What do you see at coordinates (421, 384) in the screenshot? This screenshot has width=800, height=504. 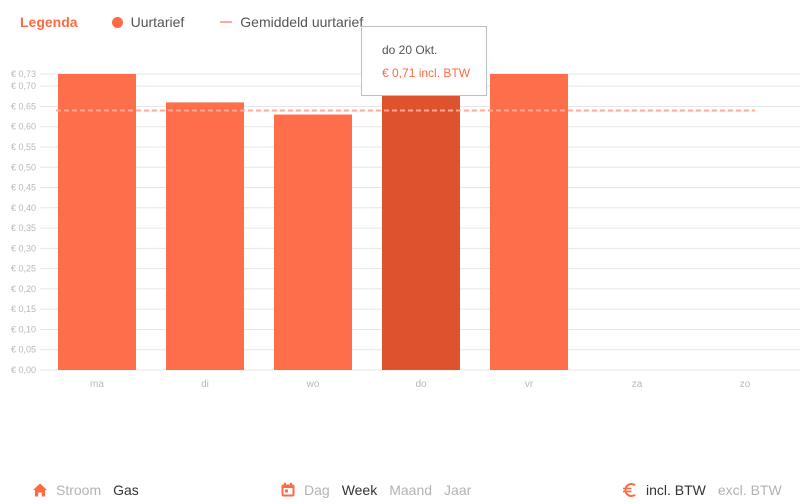 I see `x-tick-label: do` at bounding box center [421, 384].